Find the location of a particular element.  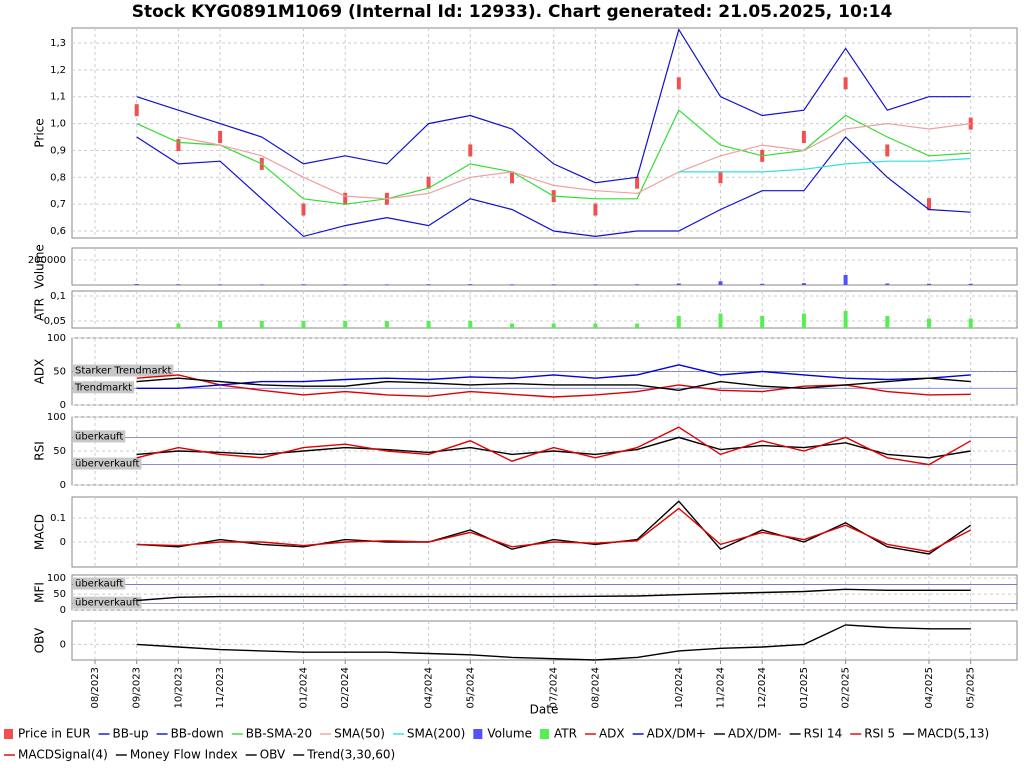

legend-item: OBV is located at coordinates (265, 755).